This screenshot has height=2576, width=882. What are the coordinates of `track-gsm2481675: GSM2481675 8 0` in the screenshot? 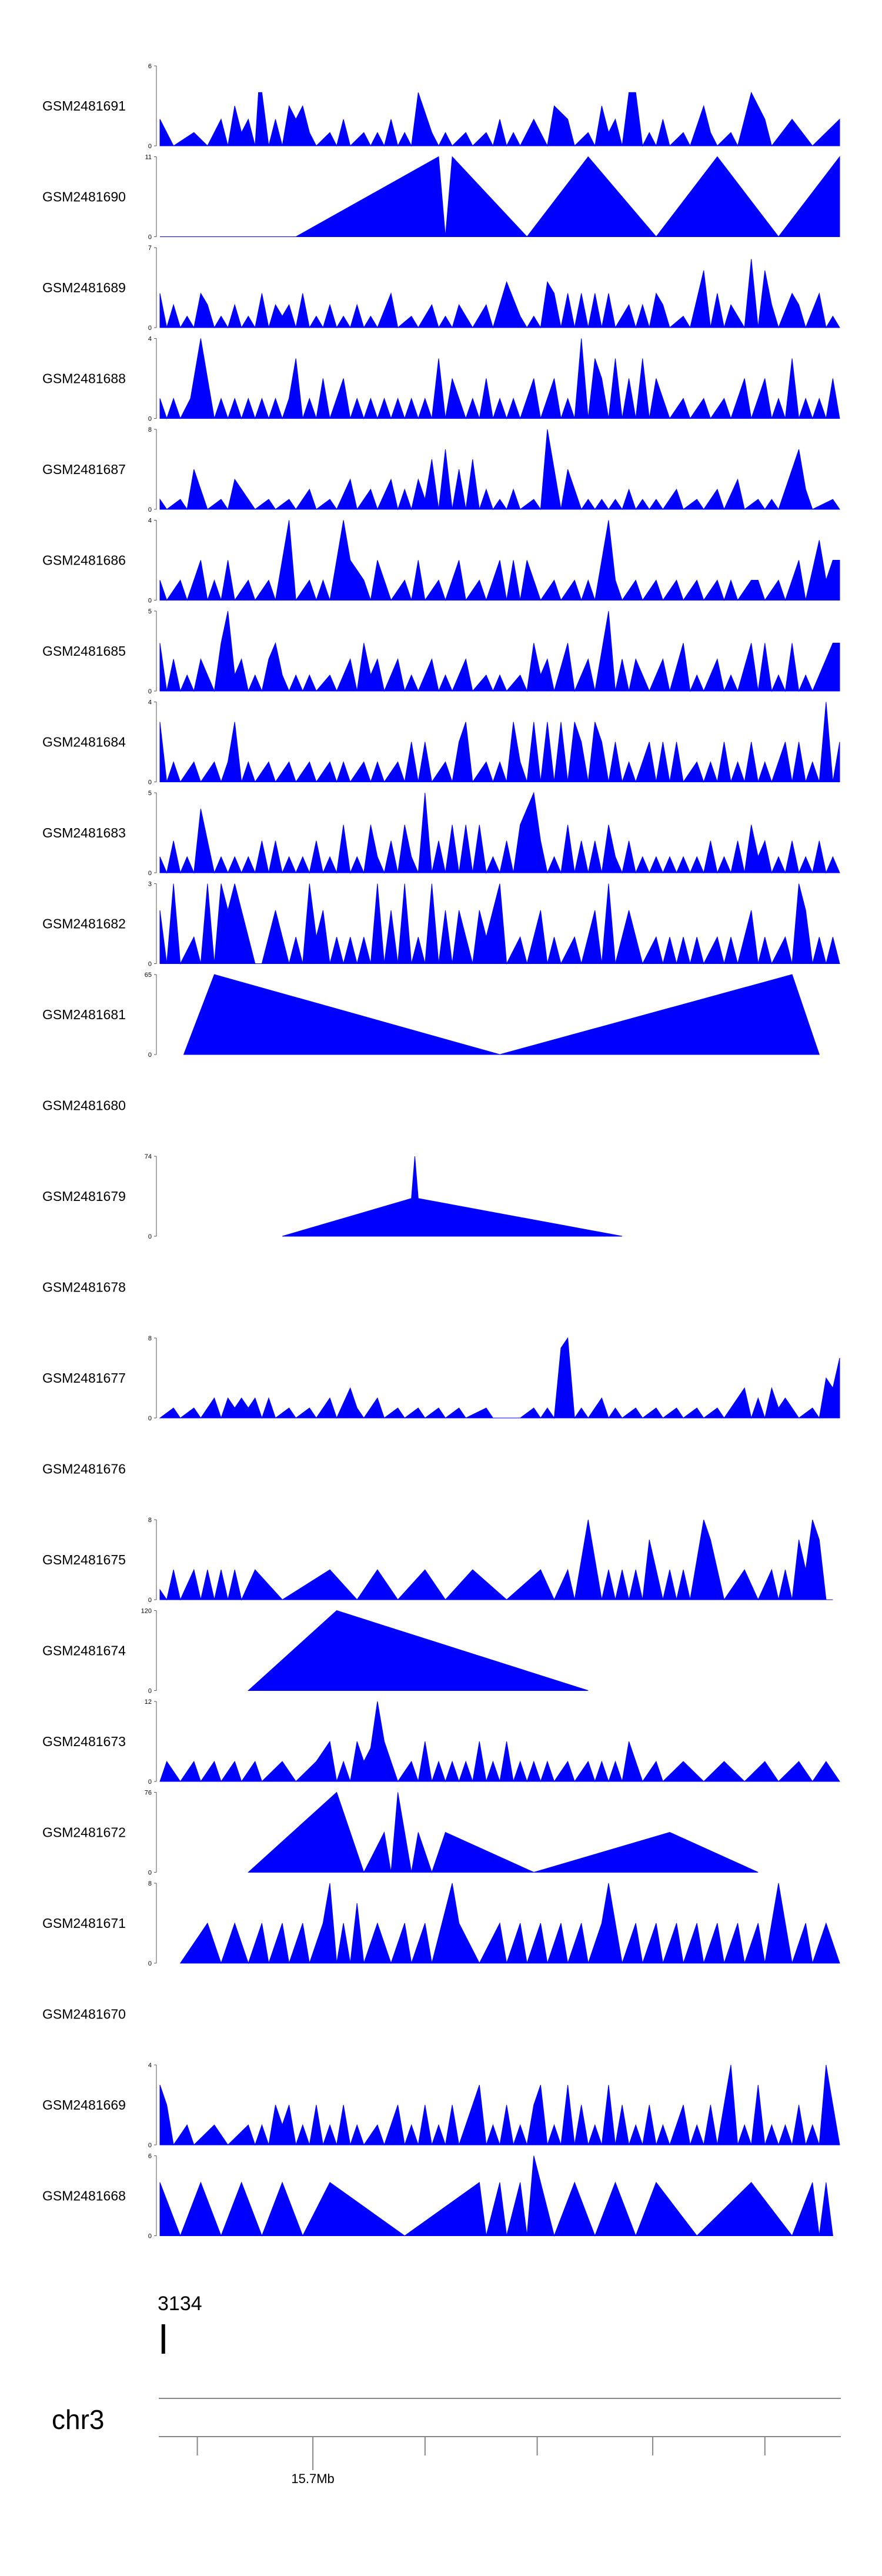 It's located at (437, 1560).